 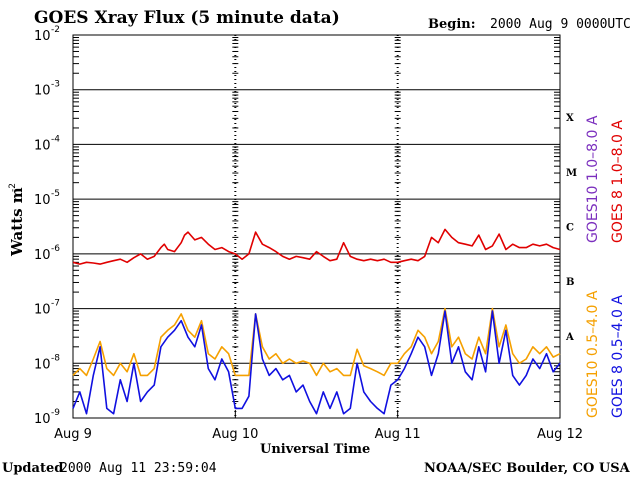 What do you see at coordinates (318, 426) in the screenshot?
I see `x-tick-labels: Aug 9 Aug 10 Aug 11 Aug 12` at bounding box center [318, 426].